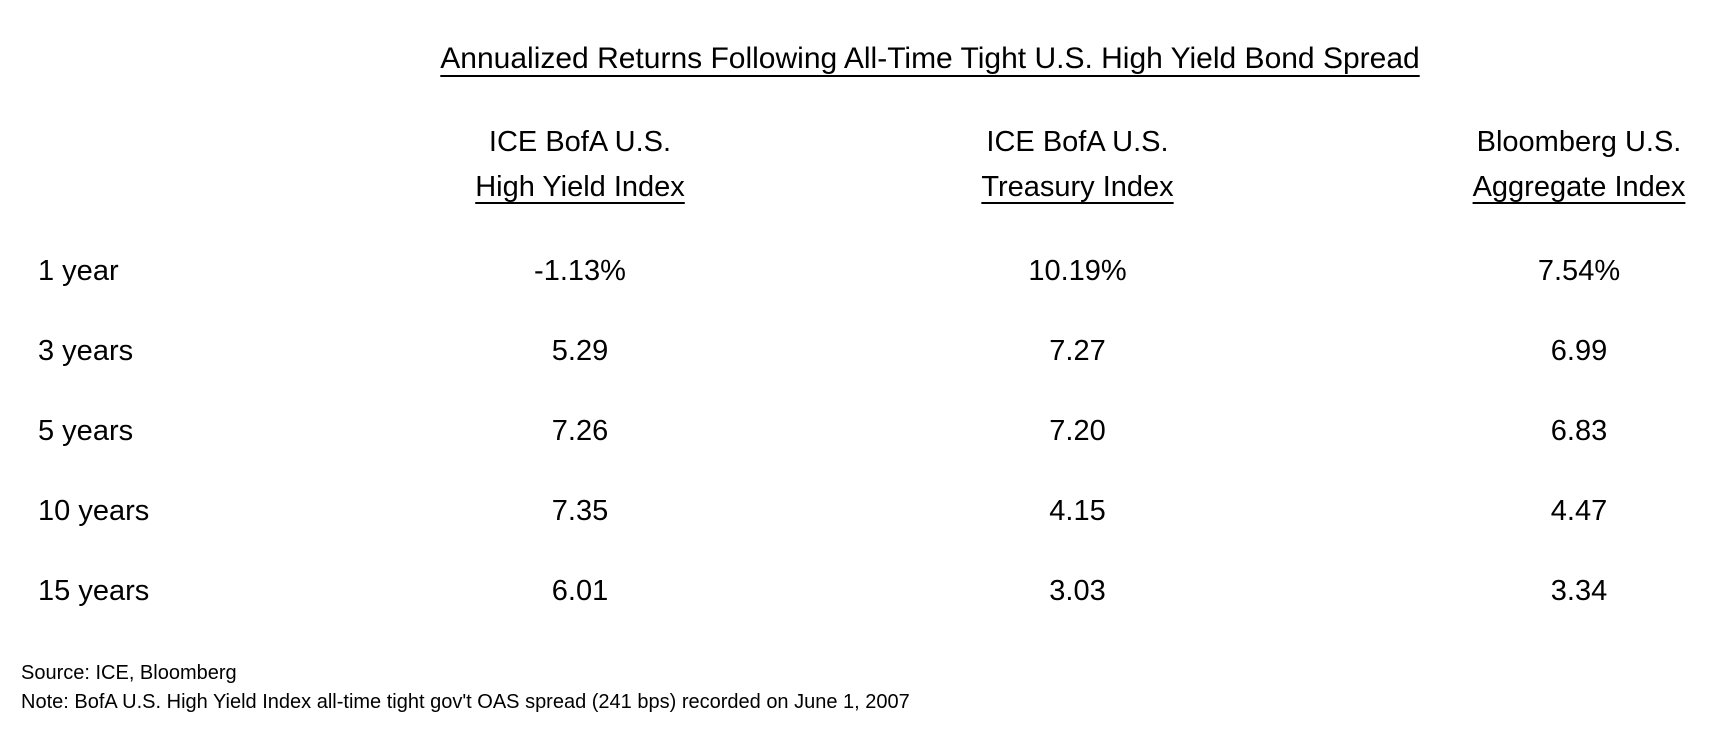 This screenshot has height=730, width=1728. Describe the element at coordinates (129, 673) in the screenshot. I see `source-note: Source: ICE, Bloomberg` at that location.